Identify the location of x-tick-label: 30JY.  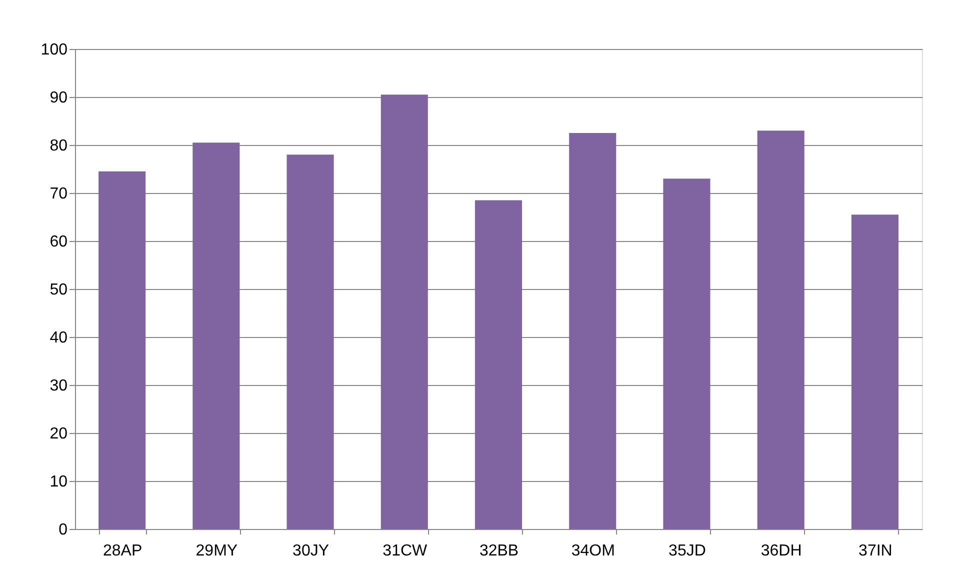
(311, 551).